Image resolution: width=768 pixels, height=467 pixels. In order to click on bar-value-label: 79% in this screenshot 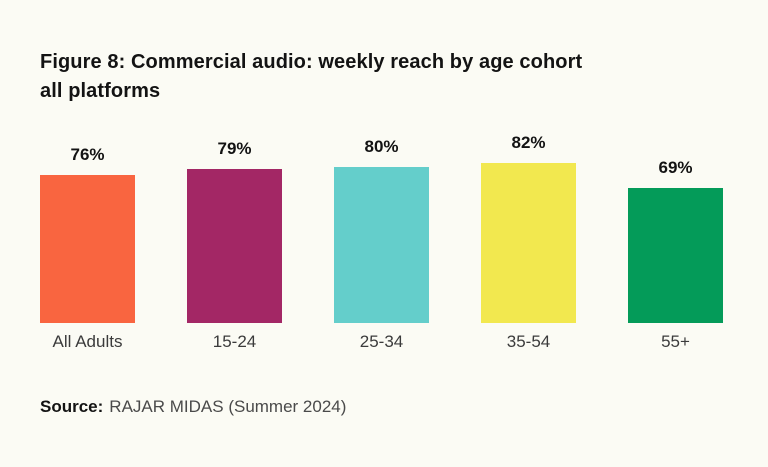, I will do `click(234, 148)`.